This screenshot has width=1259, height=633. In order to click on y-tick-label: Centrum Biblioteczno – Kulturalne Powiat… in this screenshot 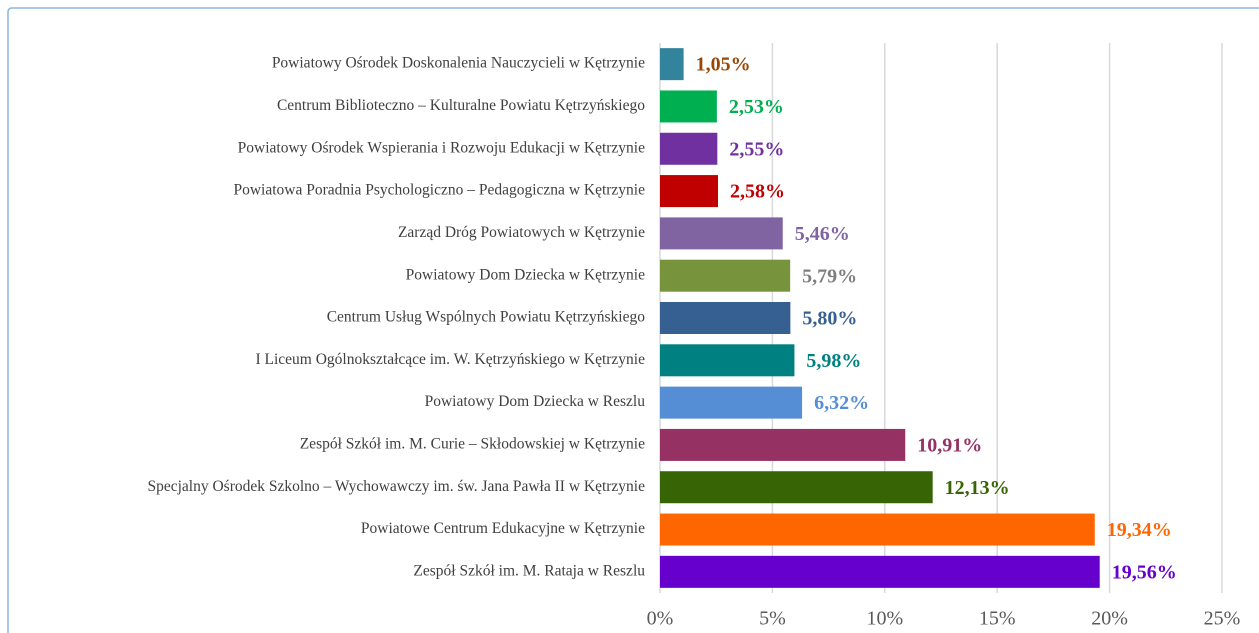, I will do `click(461, 105)`.